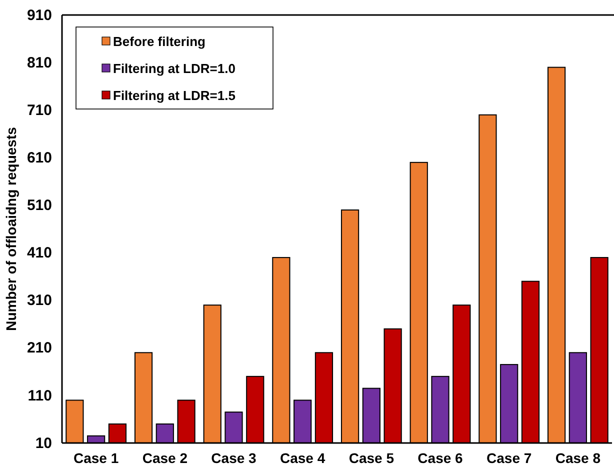 Image resolution: width=614 pixels, height=473 pixels. What do you see at coordinates (509, 458) in the screenshot?
I see `x-tick-label: Case 7` at bounding box center [509, 458].